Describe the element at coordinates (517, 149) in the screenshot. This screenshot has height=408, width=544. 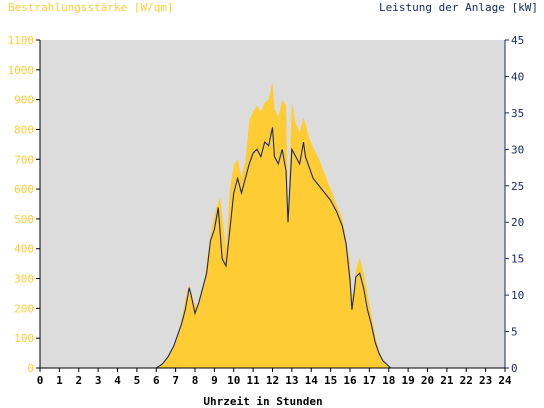
I see `right-tick-label: 30` at that location.